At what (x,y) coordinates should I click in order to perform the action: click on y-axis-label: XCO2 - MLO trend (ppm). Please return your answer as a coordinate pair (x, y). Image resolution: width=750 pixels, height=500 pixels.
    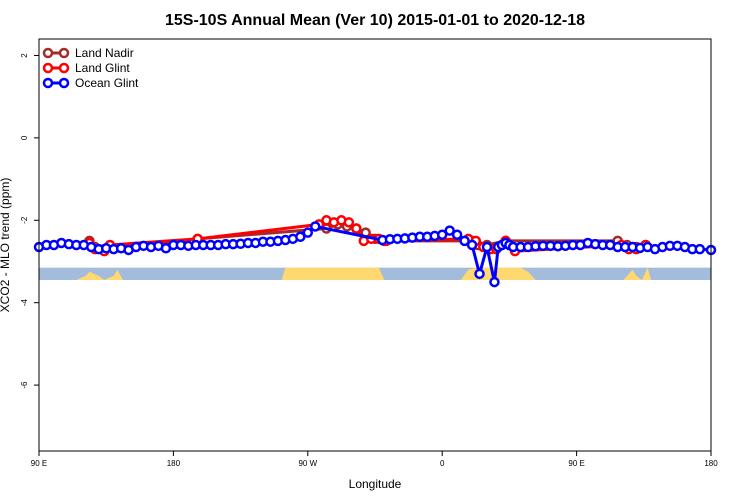
    Looking at the image, I should click on (6, 245).